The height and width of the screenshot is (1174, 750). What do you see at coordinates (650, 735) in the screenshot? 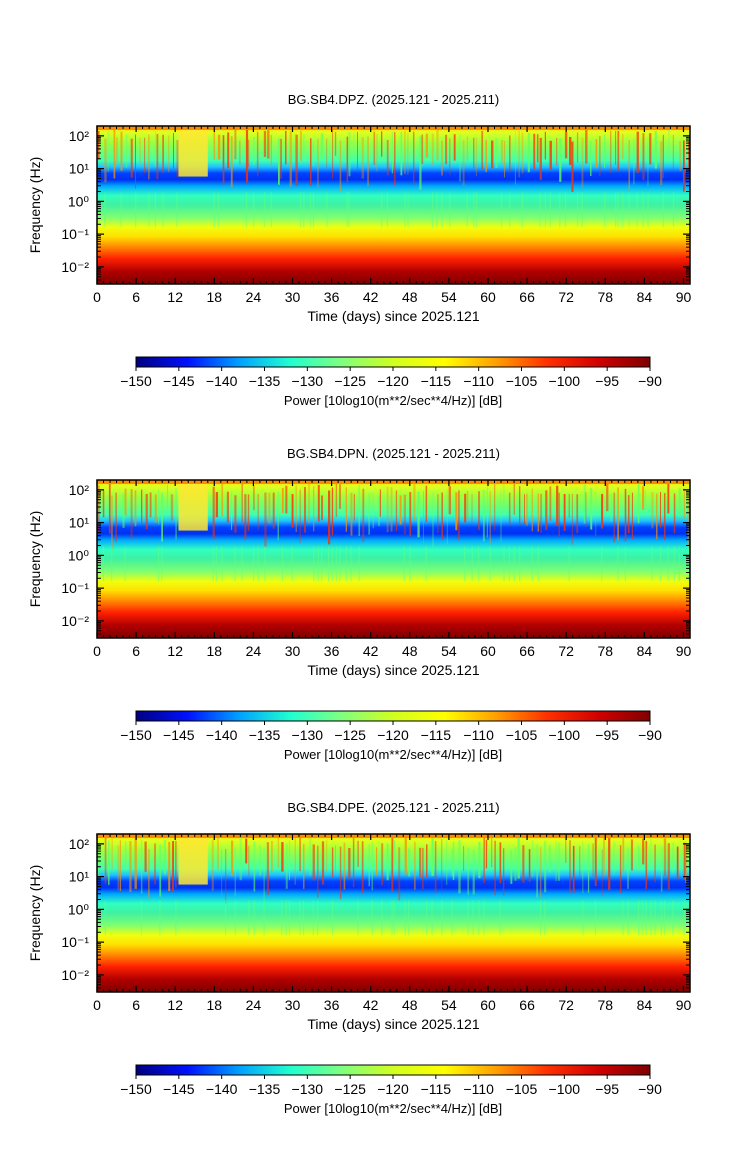
I see `colorbar-tick-label: −90` at bounding box center [650, 735].